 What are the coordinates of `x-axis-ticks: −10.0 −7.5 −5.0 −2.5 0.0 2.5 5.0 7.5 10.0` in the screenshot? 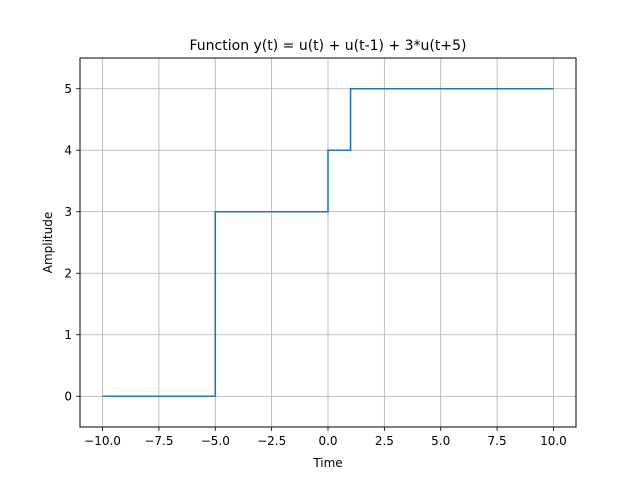 It's located at (325, 437).